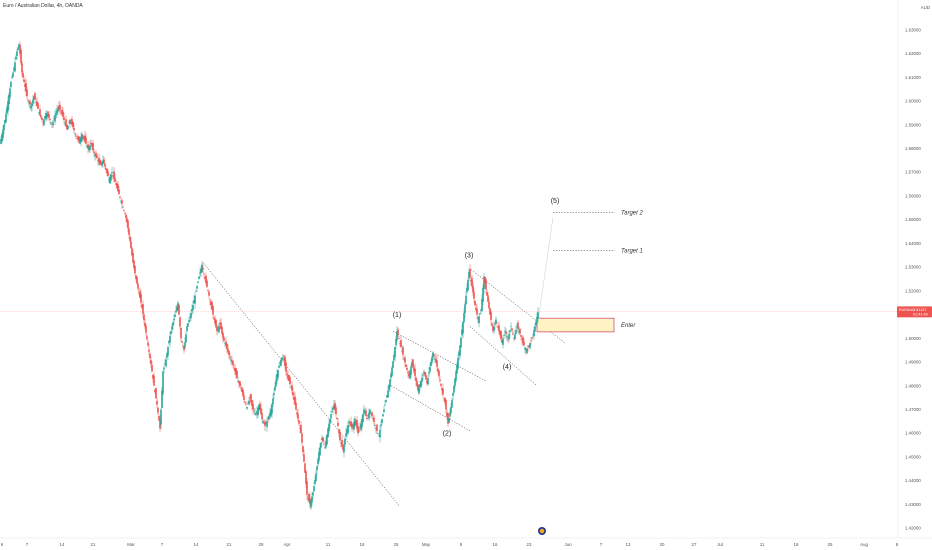 The height and width of the screenshot is (550, 932). What do you see at coordinates (914, 312) in the screenshot?
I see `current-price-tag` at bounding box center [914, 312].